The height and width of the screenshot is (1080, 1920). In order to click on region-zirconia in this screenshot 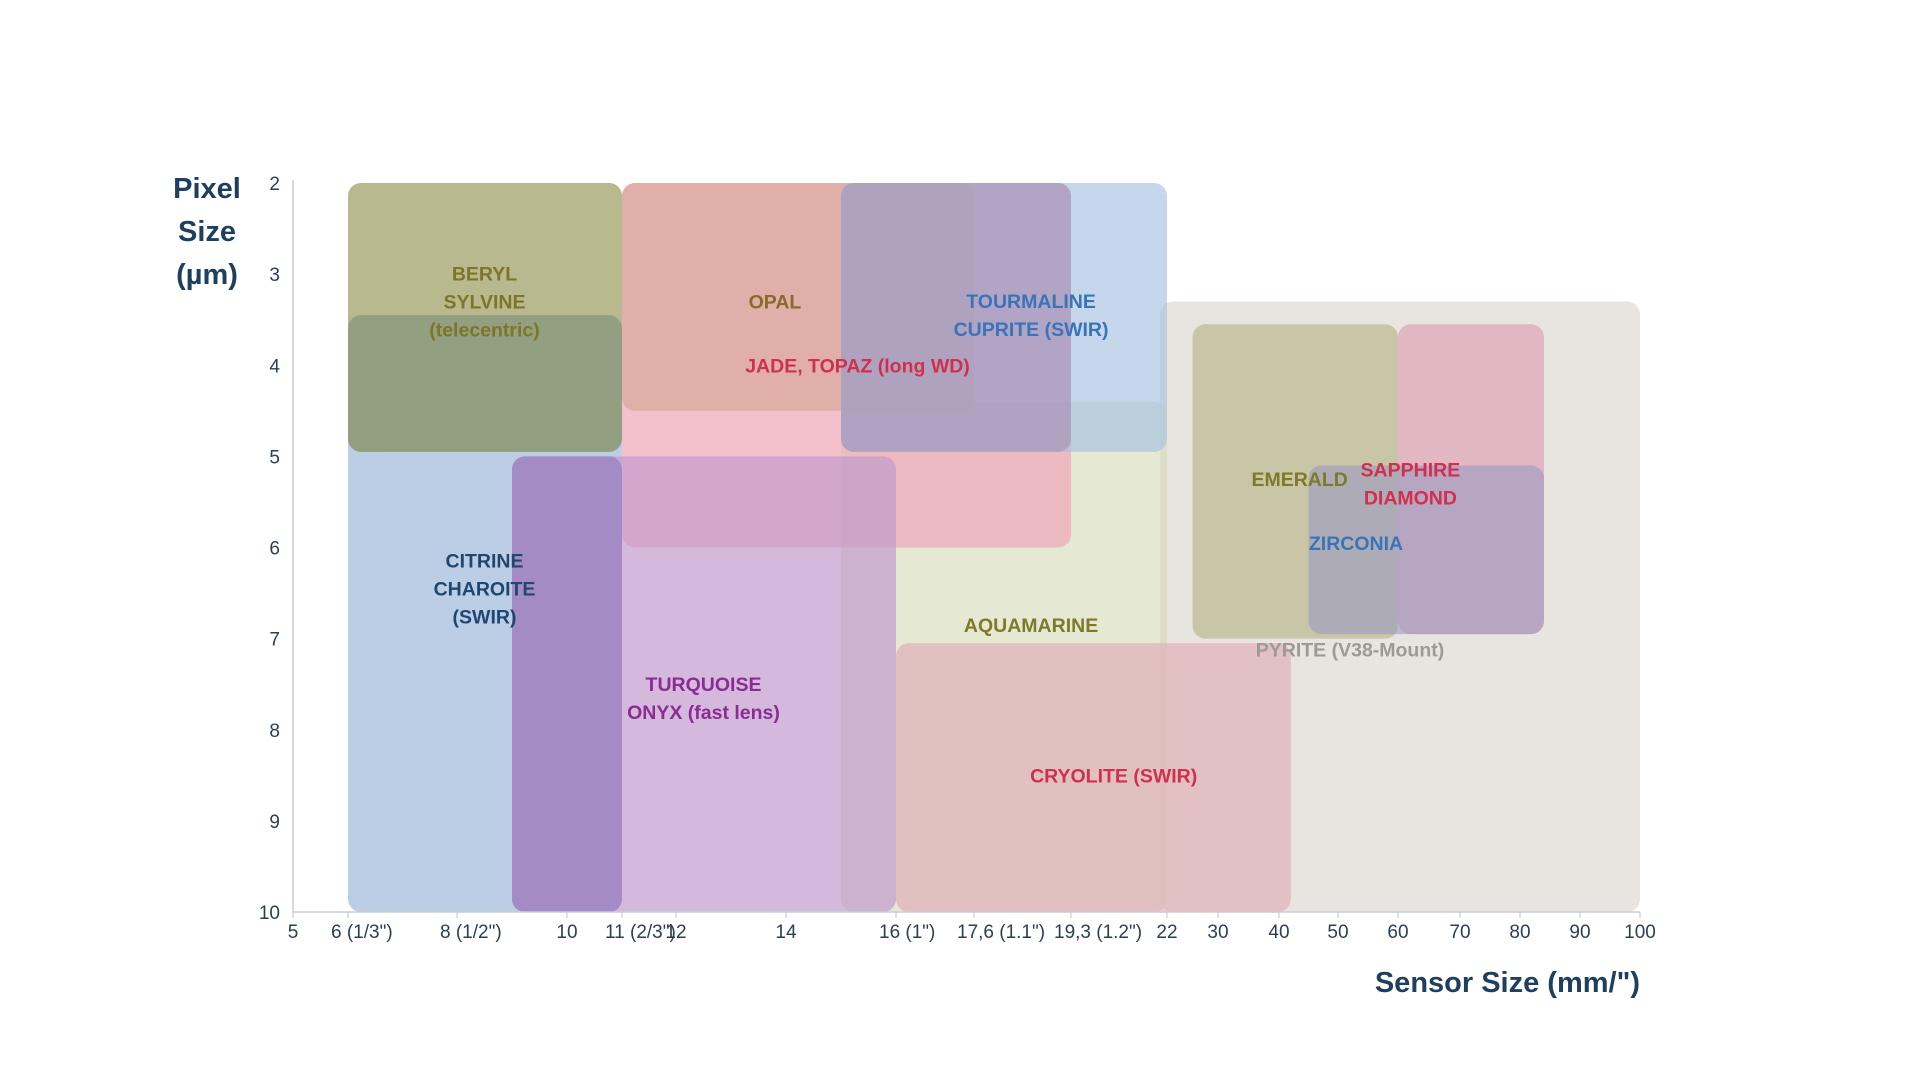, I will do `click(1426, 550)`.